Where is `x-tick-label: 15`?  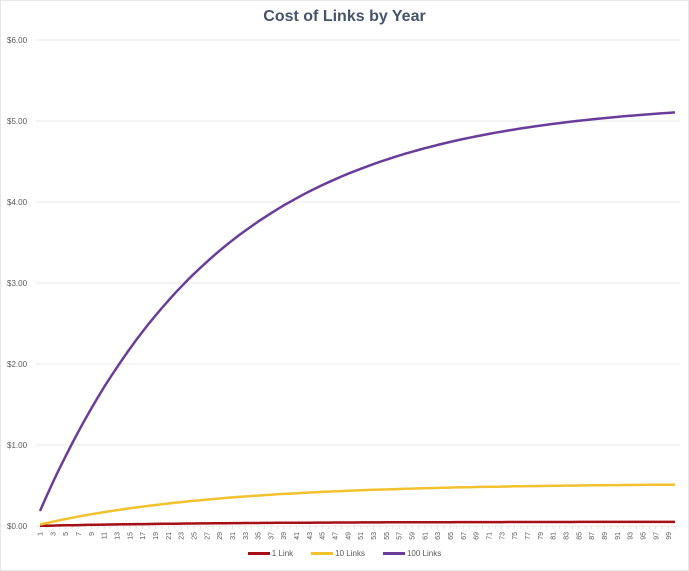
x-tick-label: 15 is located at coordinates (130, 536).